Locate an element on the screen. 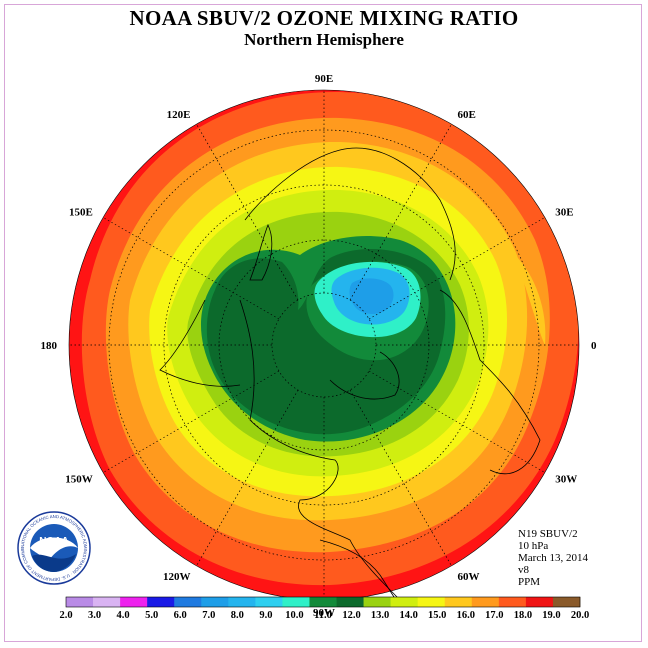 The height and width of the screenshot is (648, 648). colorbar-border is located at coordinates (323, 602).